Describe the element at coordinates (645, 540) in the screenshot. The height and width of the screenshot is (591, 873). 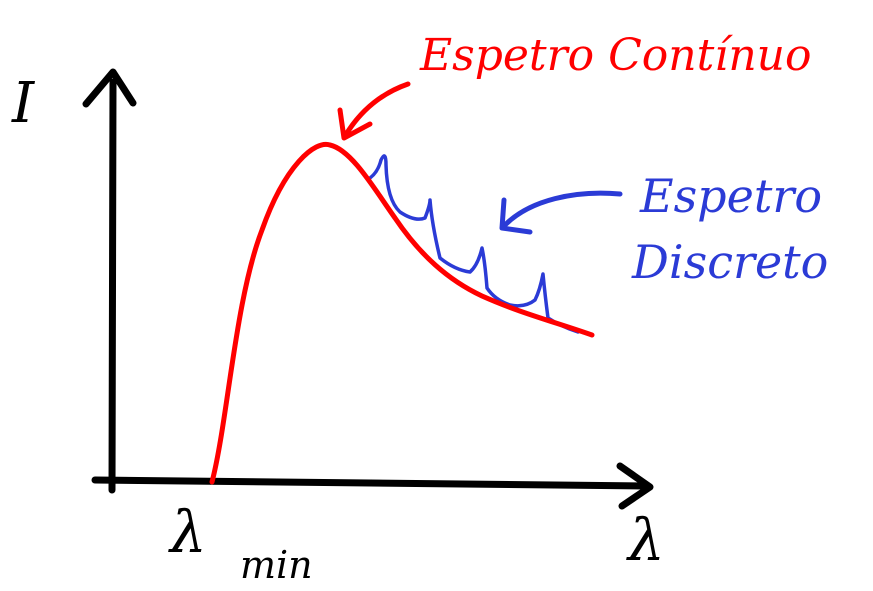
I see `x-axis-label: λ` at that location.